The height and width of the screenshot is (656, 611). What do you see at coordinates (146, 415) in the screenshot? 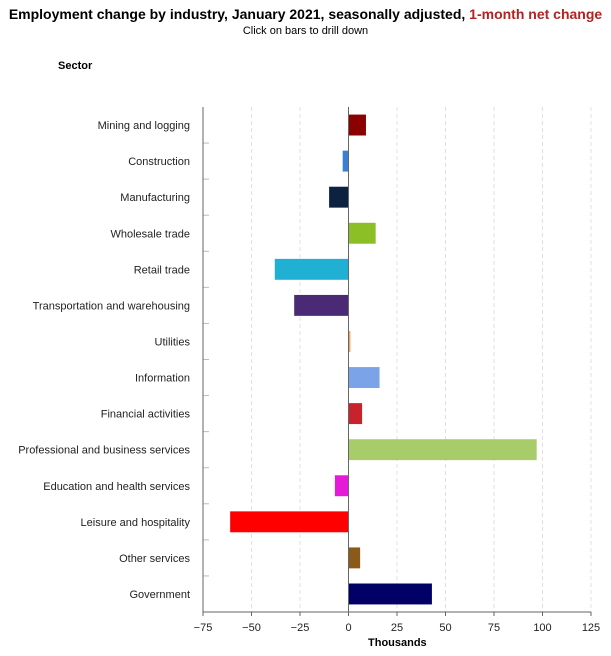
I see `category-label: Financial activities` at bounding box center [146, 415].